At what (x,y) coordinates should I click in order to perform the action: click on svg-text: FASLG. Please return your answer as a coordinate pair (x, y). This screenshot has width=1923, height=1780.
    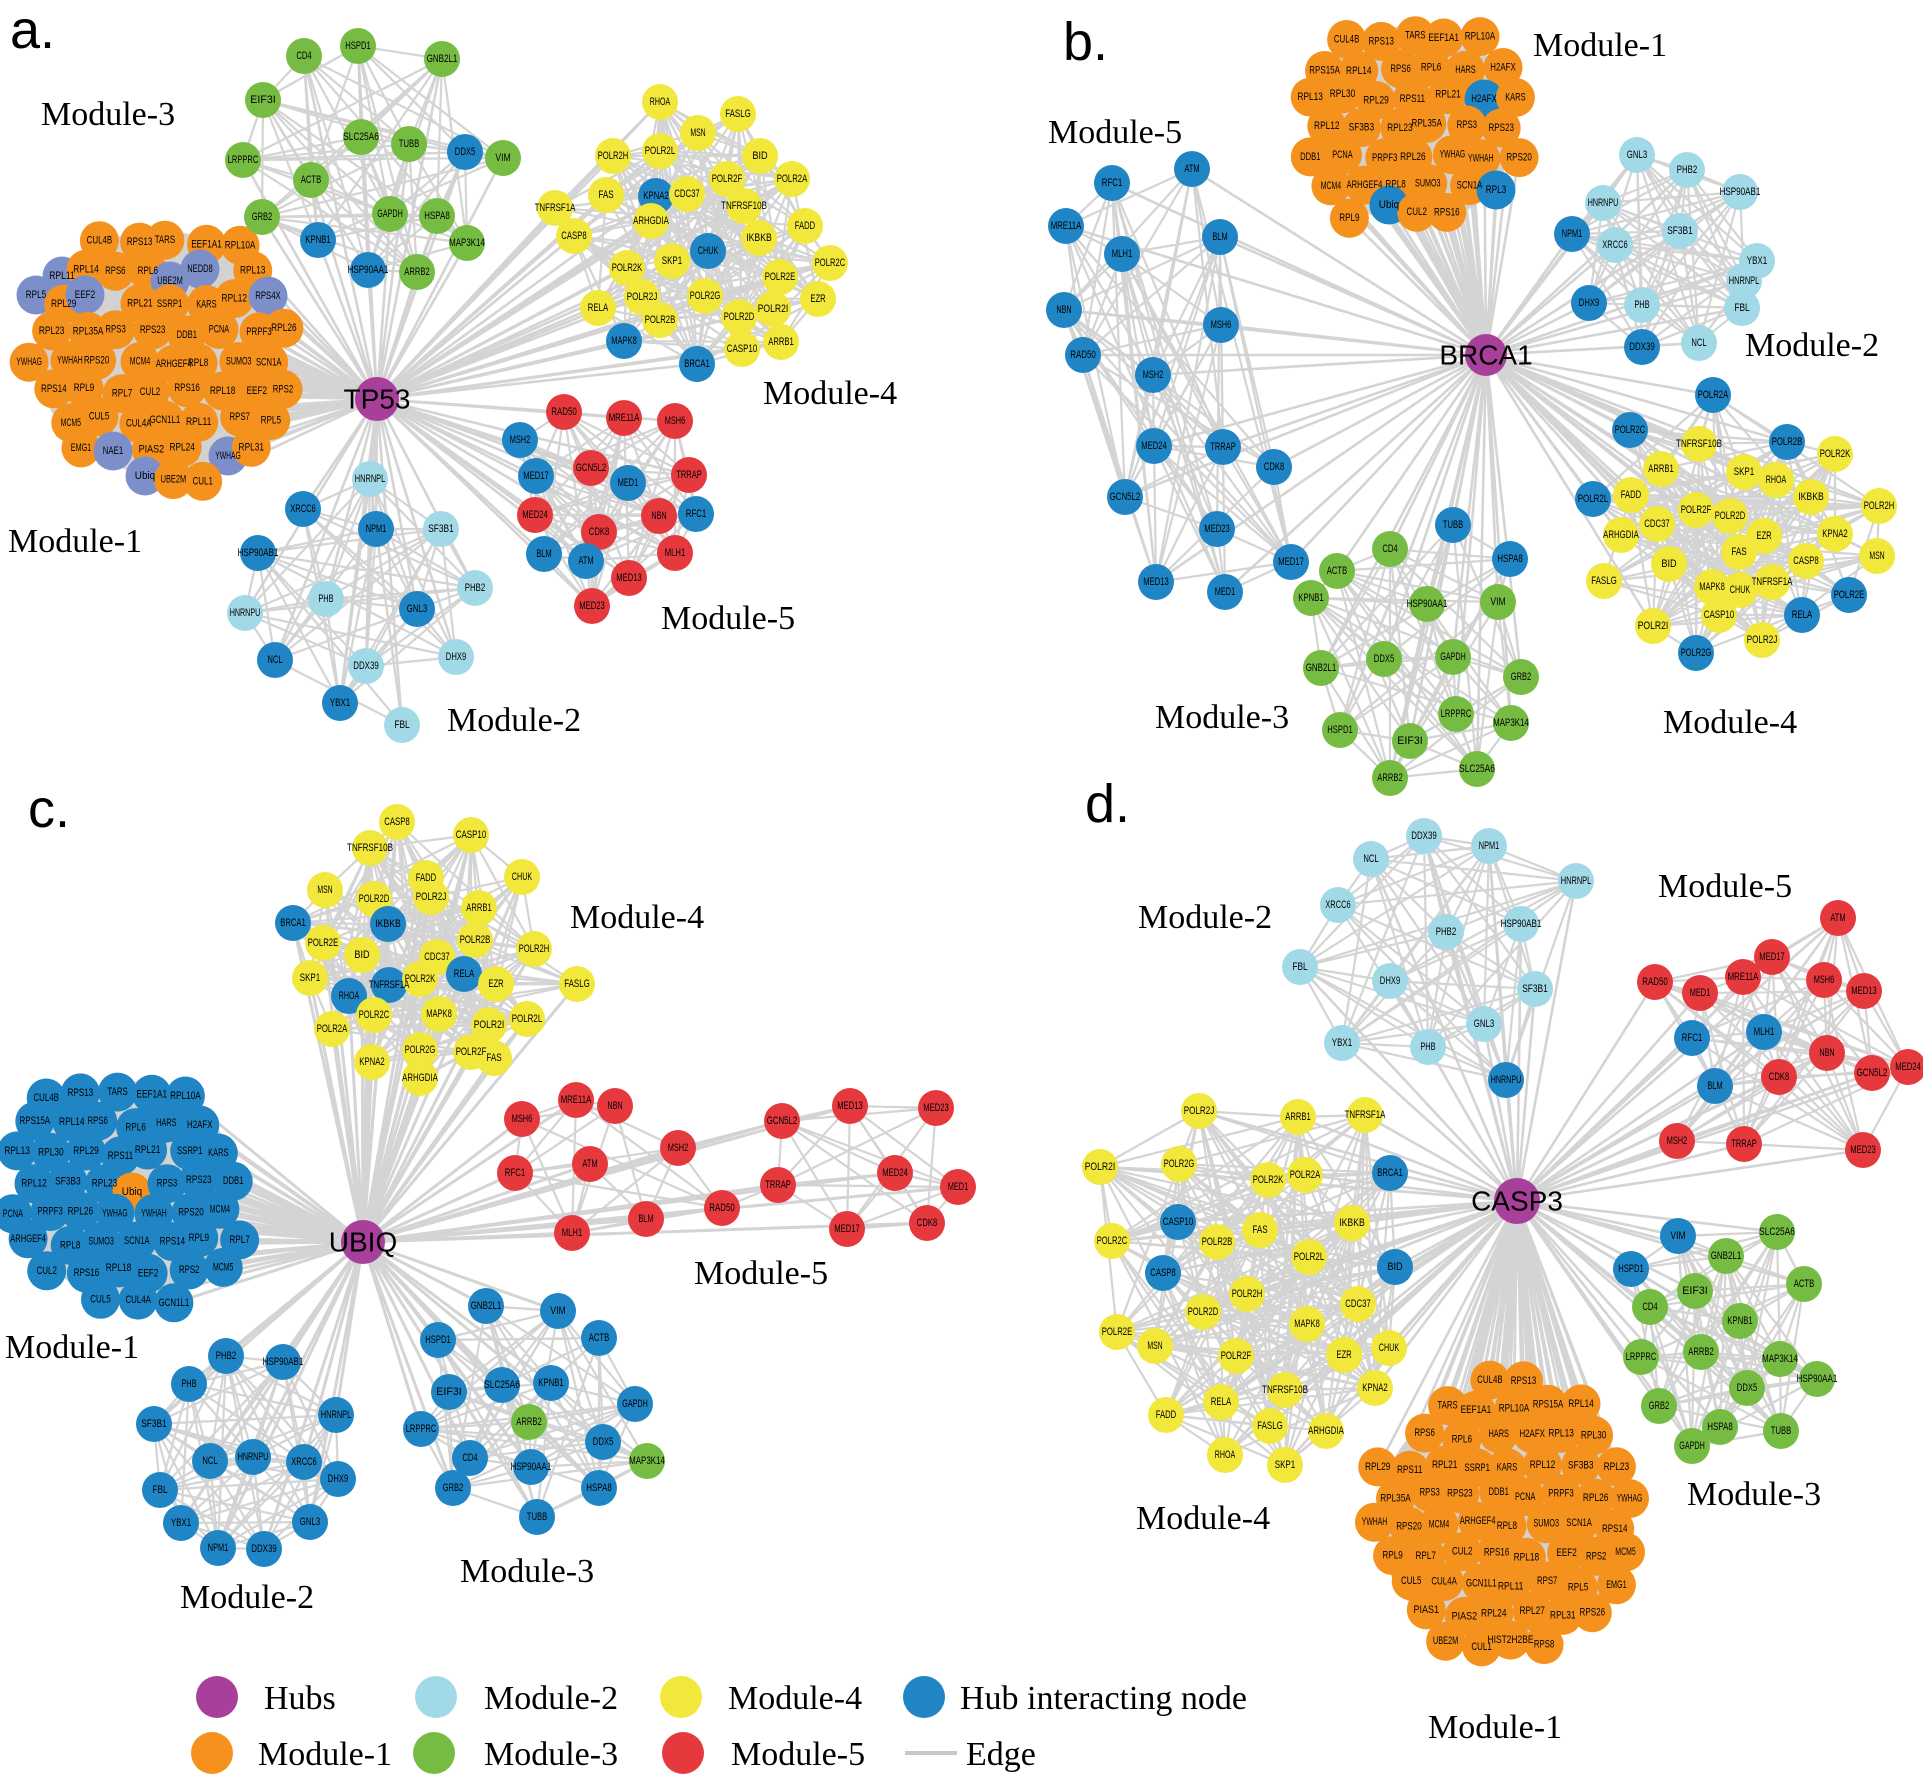
    Looking at the image, I should click on (1270, 1426).